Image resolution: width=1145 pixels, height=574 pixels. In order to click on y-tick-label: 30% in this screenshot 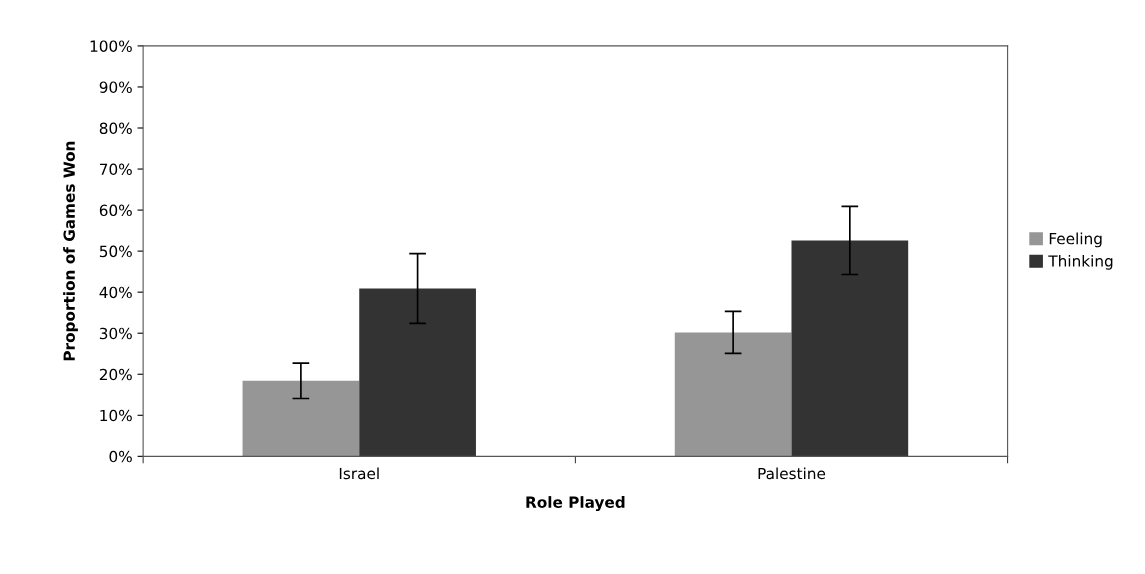, I will do `click(115, 333)`.